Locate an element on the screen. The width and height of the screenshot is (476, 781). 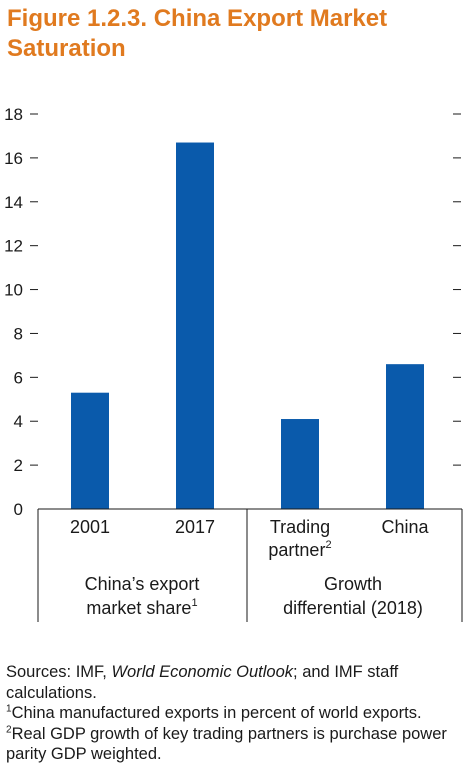
category-label: China is located at coordinates (405, 527).